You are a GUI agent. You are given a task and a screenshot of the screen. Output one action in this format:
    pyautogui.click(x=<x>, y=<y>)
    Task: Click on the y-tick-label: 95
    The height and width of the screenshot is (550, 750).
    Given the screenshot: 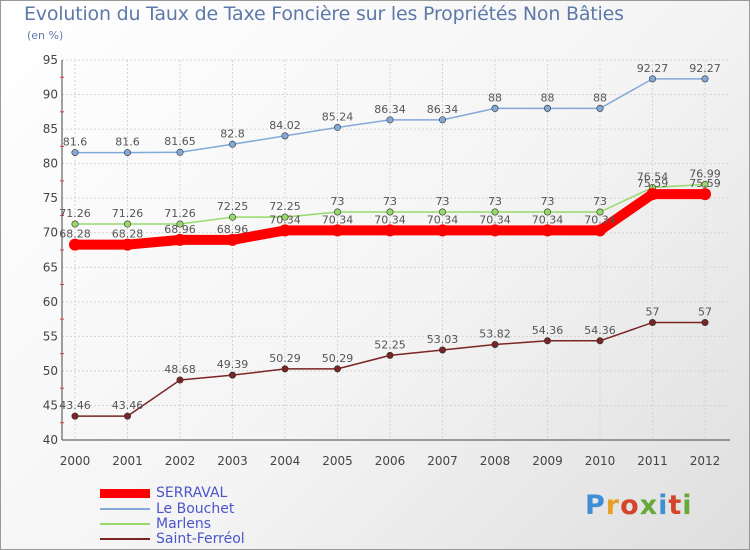 What is the action you would take?
    pyautogui.click(x=50, y=60)
    